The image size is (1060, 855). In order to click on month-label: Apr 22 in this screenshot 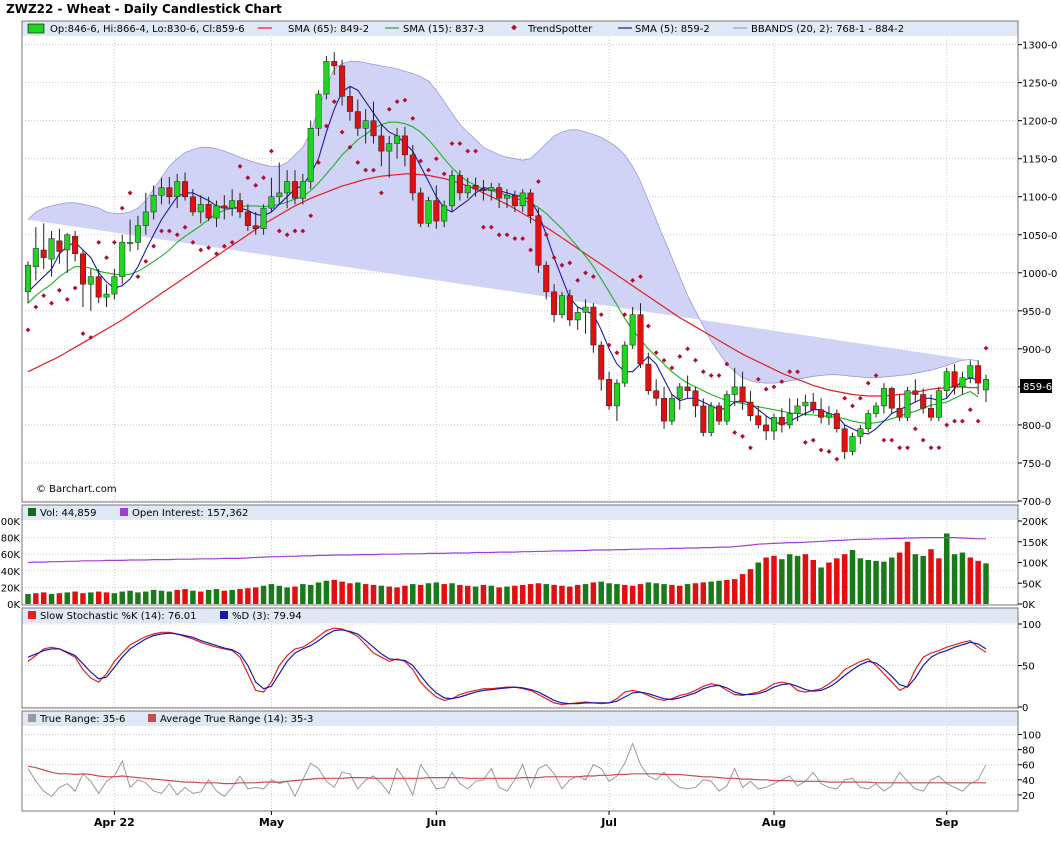, I will do `click(114, 822)`.